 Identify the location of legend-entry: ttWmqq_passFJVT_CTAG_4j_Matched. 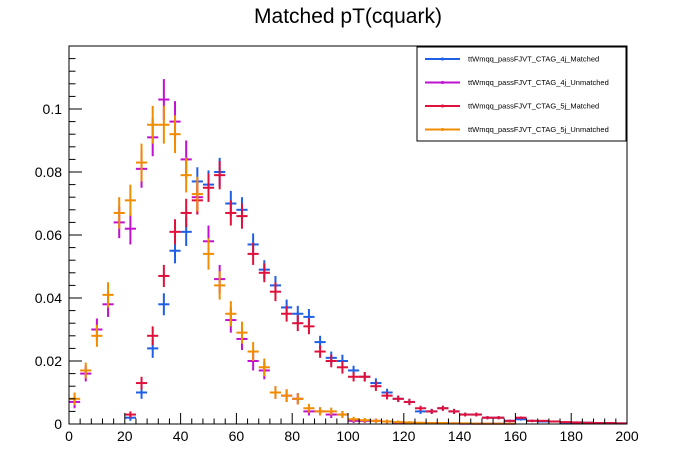
(512, 59).